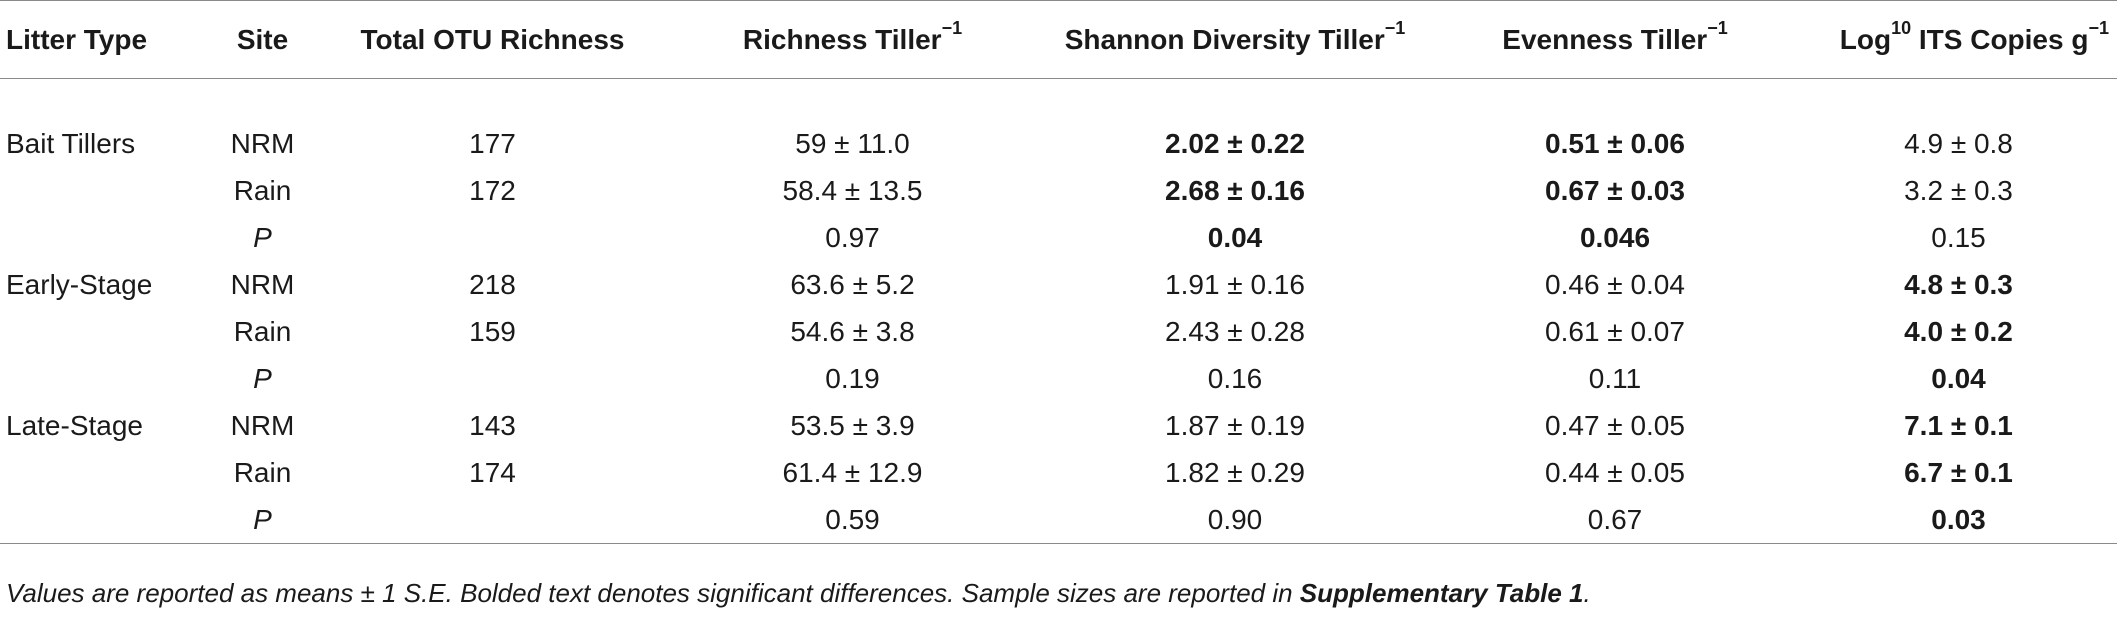 This screenshot has width=2117, height=623. I want to click on table-row: P 0.59 0.90 0.67 0.03, so click(1058, 520).